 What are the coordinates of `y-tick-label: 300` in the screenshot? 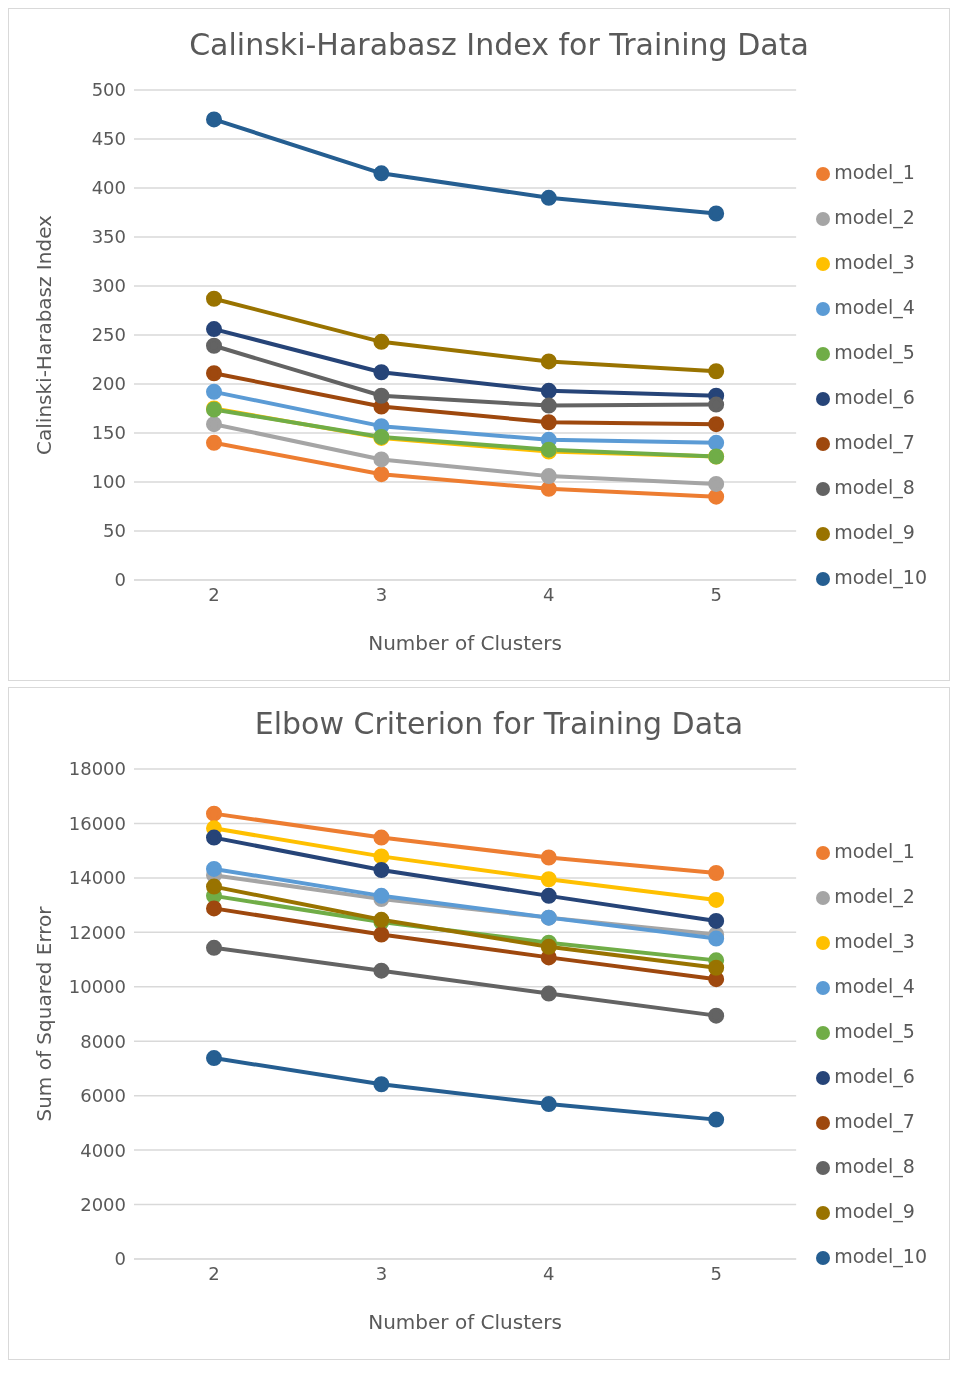 It's located at (108, 286).